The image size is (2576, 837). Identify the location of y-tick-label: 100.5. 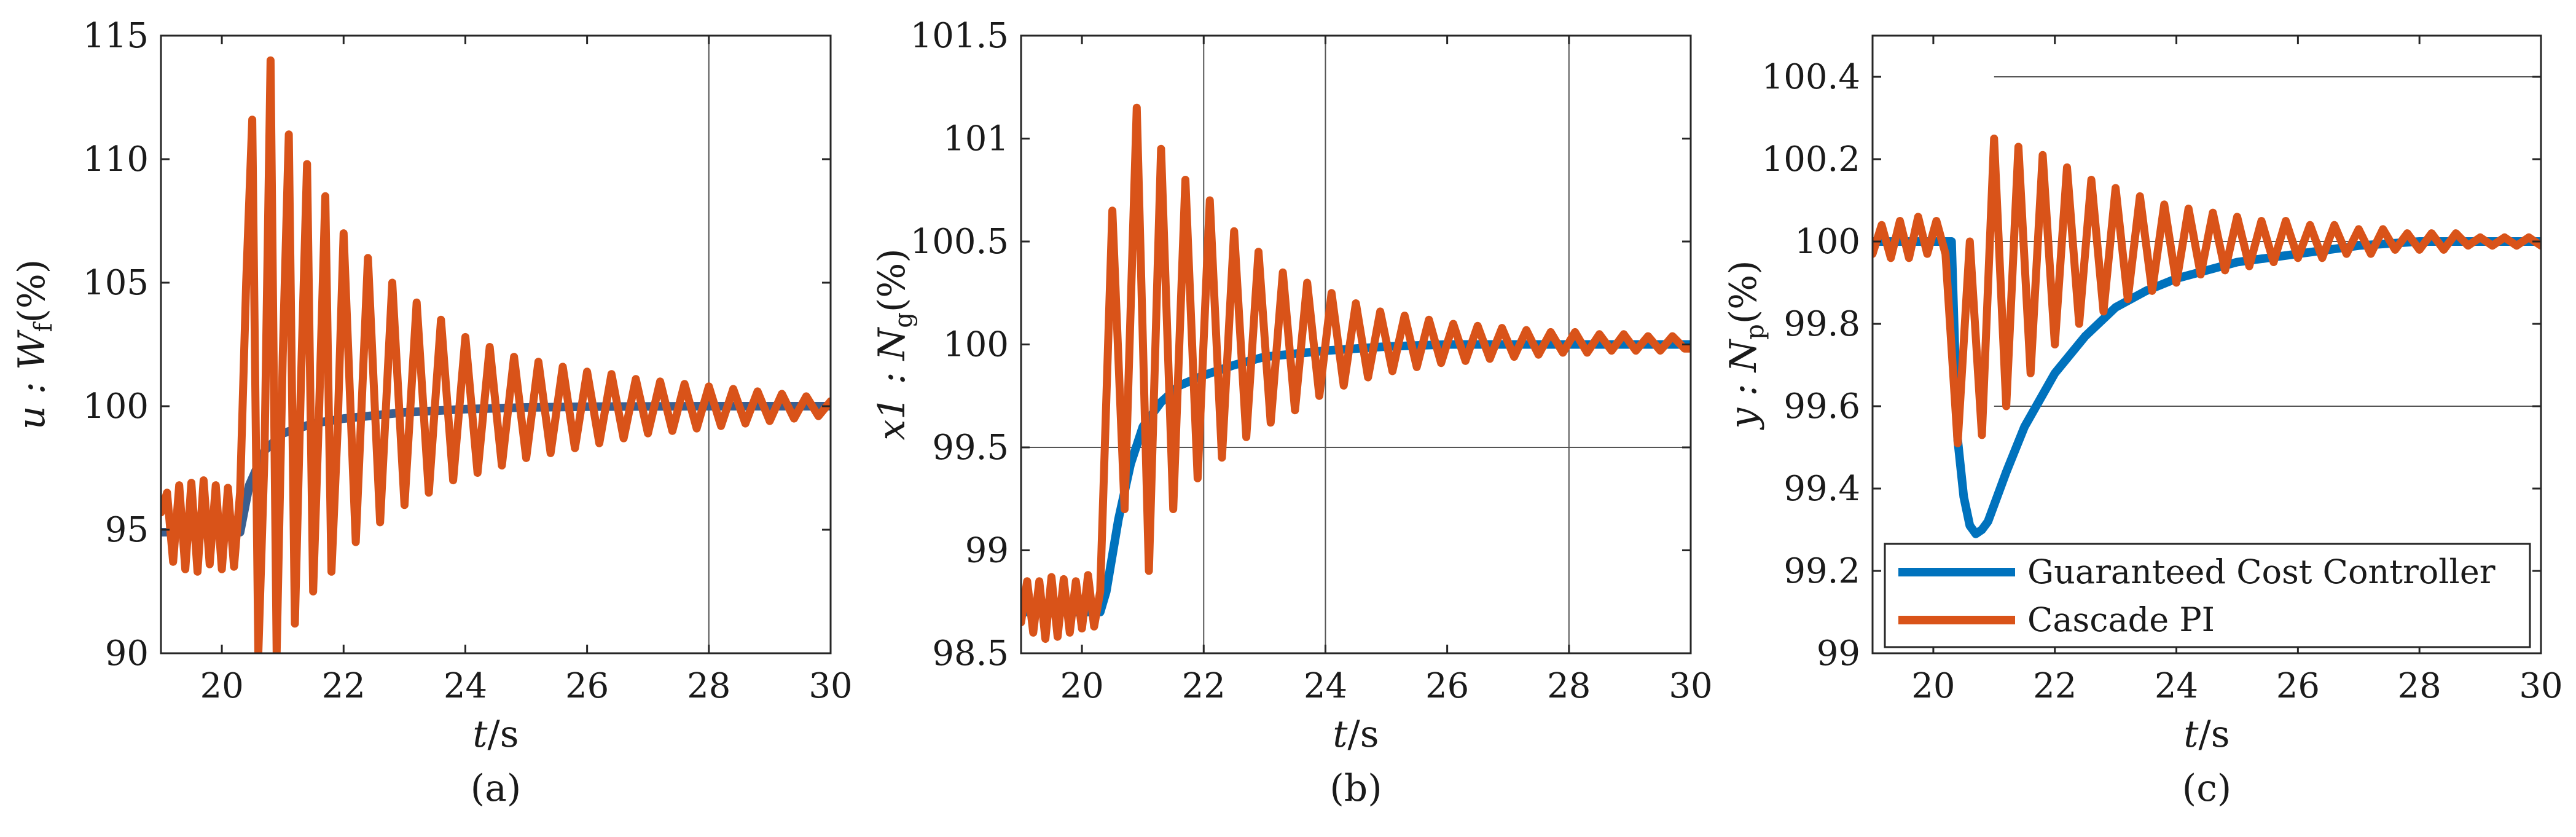
(959, 242).